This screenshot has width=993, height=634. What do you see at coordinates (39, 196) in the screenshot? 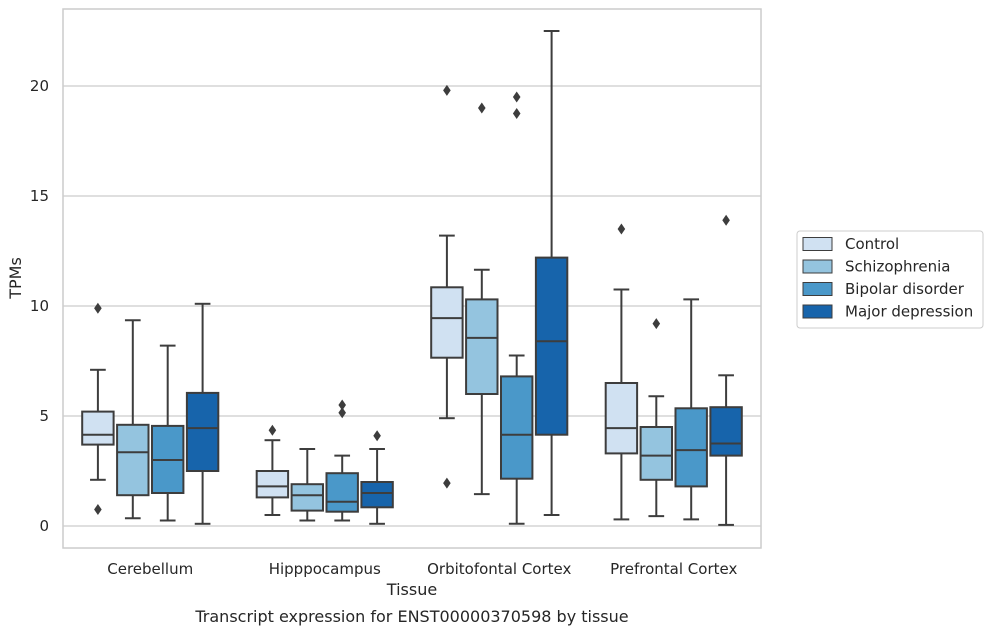
I see `y-tick-label: 15` at bounding box center [39, 196].